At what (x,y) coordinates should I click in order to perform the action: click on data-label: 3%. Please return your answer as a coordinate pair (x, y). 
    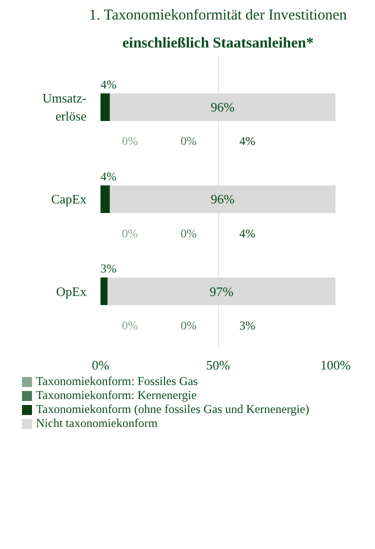
    Looking at the image, I should click on (108, 269).